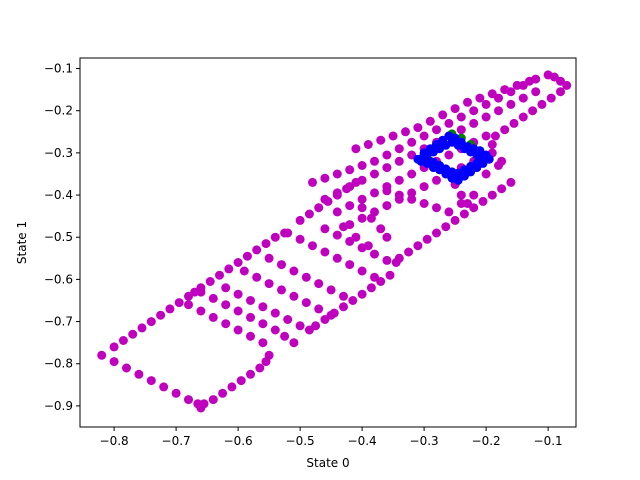 This screenshot has height=480, width=640. Describe the element at coordinates (22, 242) in the screenshot. I see `y-axis-label: State 1` at that location.